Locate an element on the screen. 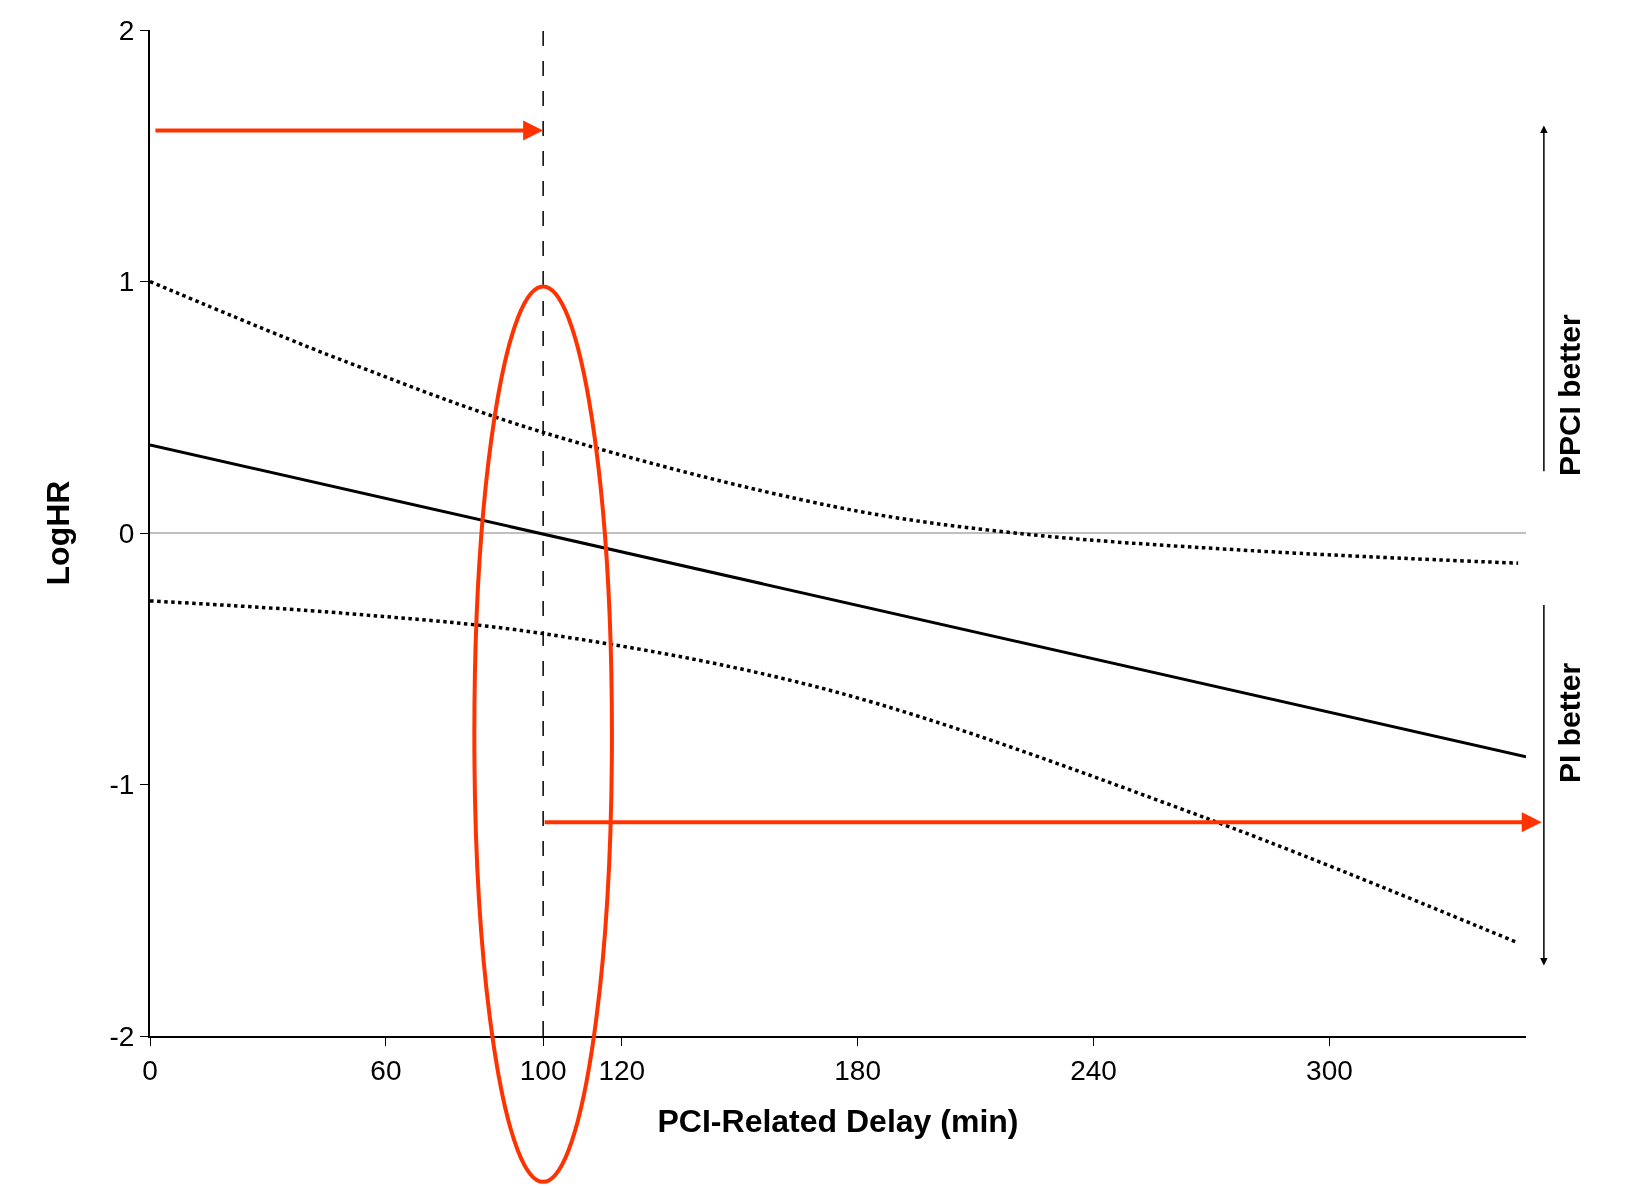 This screenshot has width=1636, height=1186. x-tick-label: 100 is located at coordinates (543, 1070).